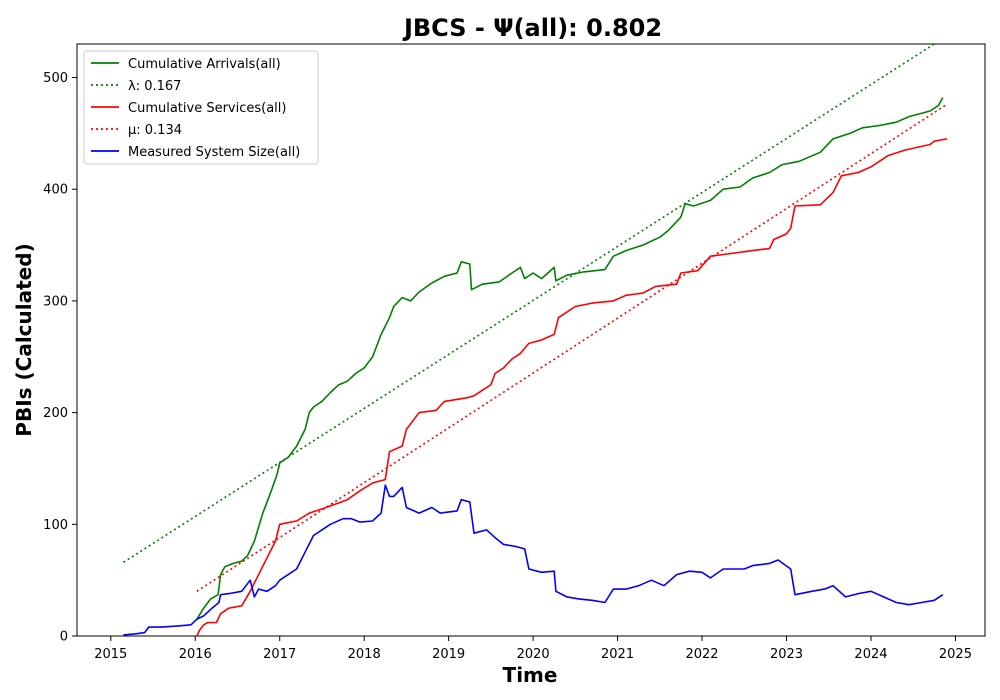 This screenshot has height=700, width=1000. Describe the element at coordinates (55, 301) in the screenshot. I see `y-tick-label: 300` at that location.